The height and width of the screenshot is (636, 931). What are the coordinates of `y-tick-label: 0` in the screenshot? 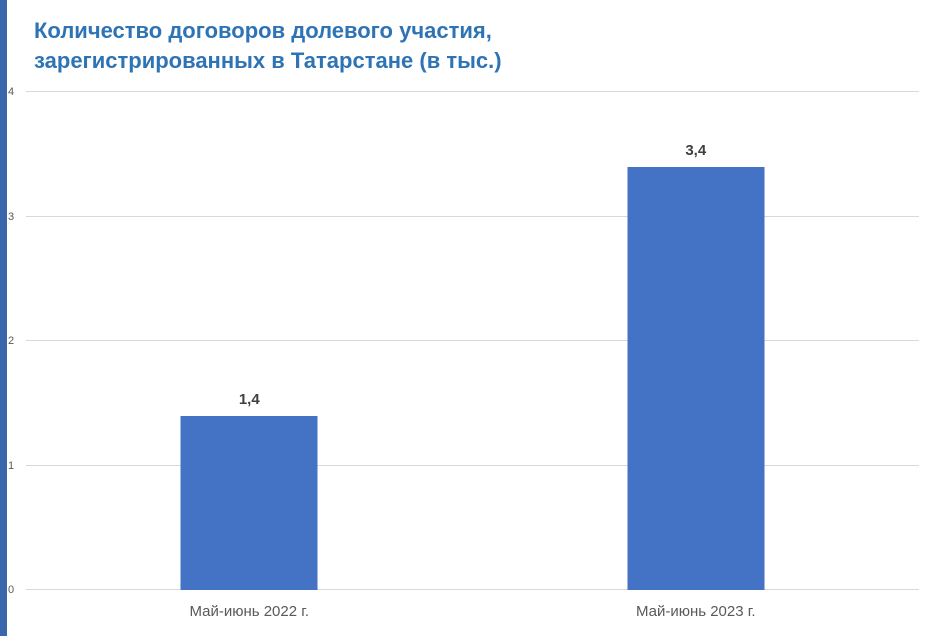 It's located at (11, 590).